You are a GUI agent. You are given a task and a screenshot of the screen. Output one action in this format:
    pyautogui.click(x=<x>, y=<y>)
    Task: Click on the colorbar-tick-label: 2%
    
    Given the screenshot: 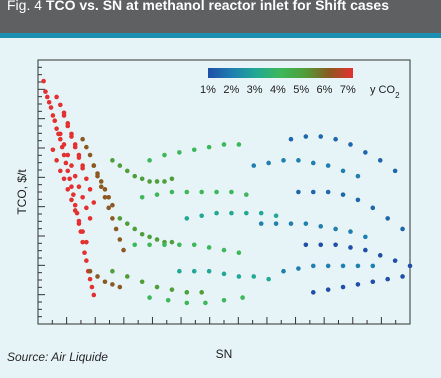 What is the action you would take?
    pyautogui.click(x=231, y=90)
    